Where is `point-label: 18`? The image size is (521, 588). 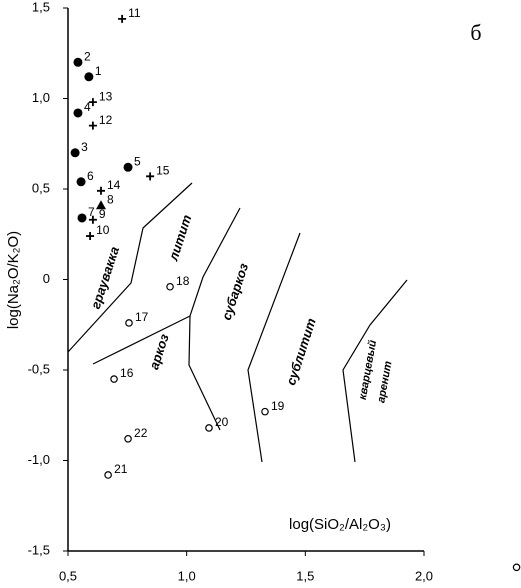 point-label: 18 is located at coordinates (183, 281).